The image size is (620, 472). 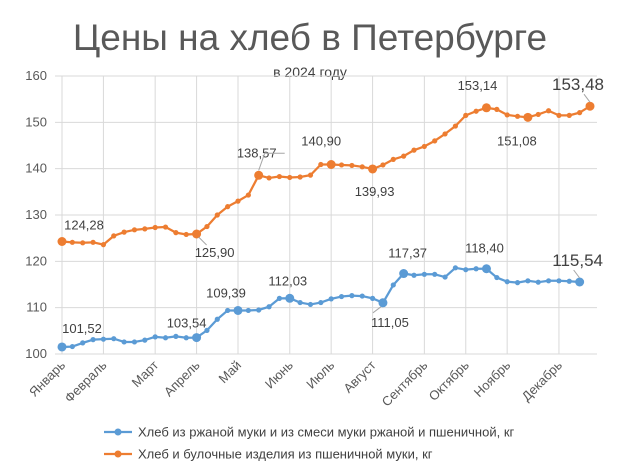 I want to click on y-tick-label: 120, so click(x=36, y=260).